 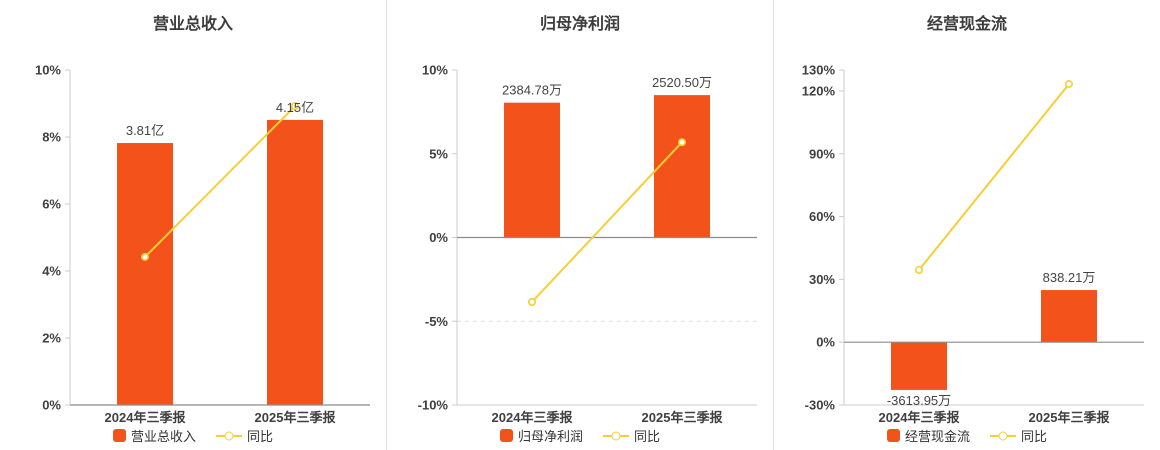 I want to click on y-tick-label: 5%, so click(x=438, y=153).